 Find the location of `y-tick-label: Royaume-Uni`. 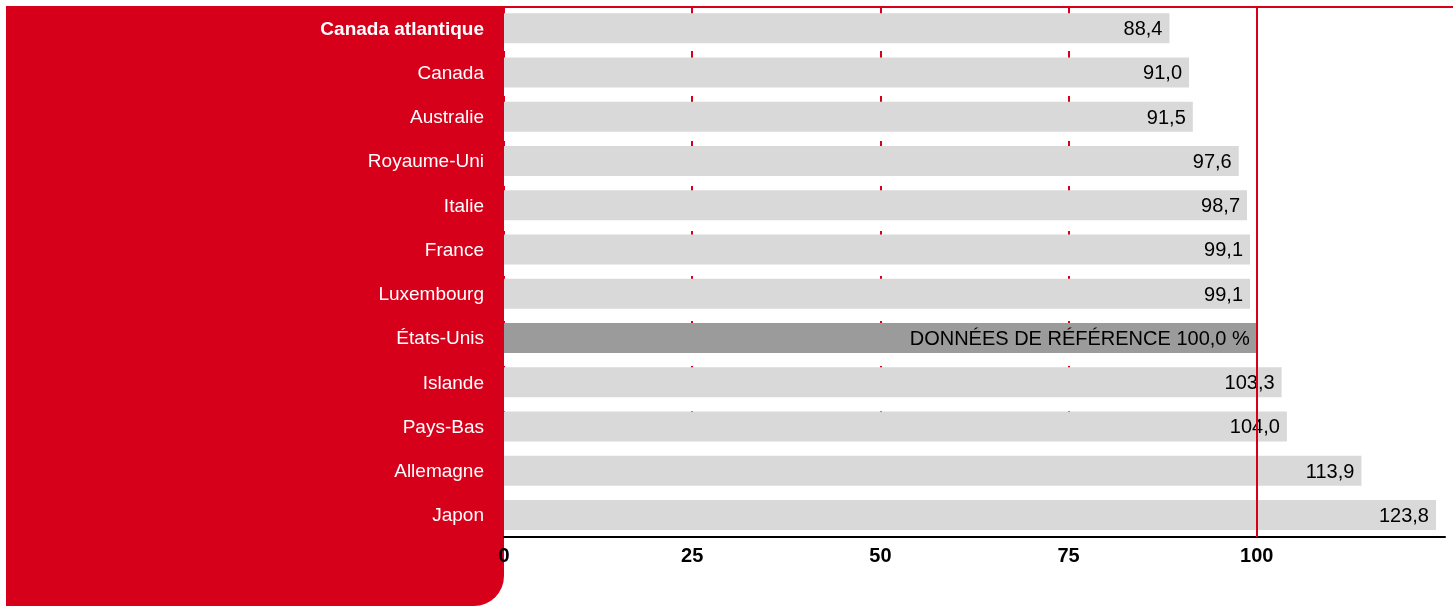

y-tick-label: Royaume-Uni is located at coordinates (425, 161).